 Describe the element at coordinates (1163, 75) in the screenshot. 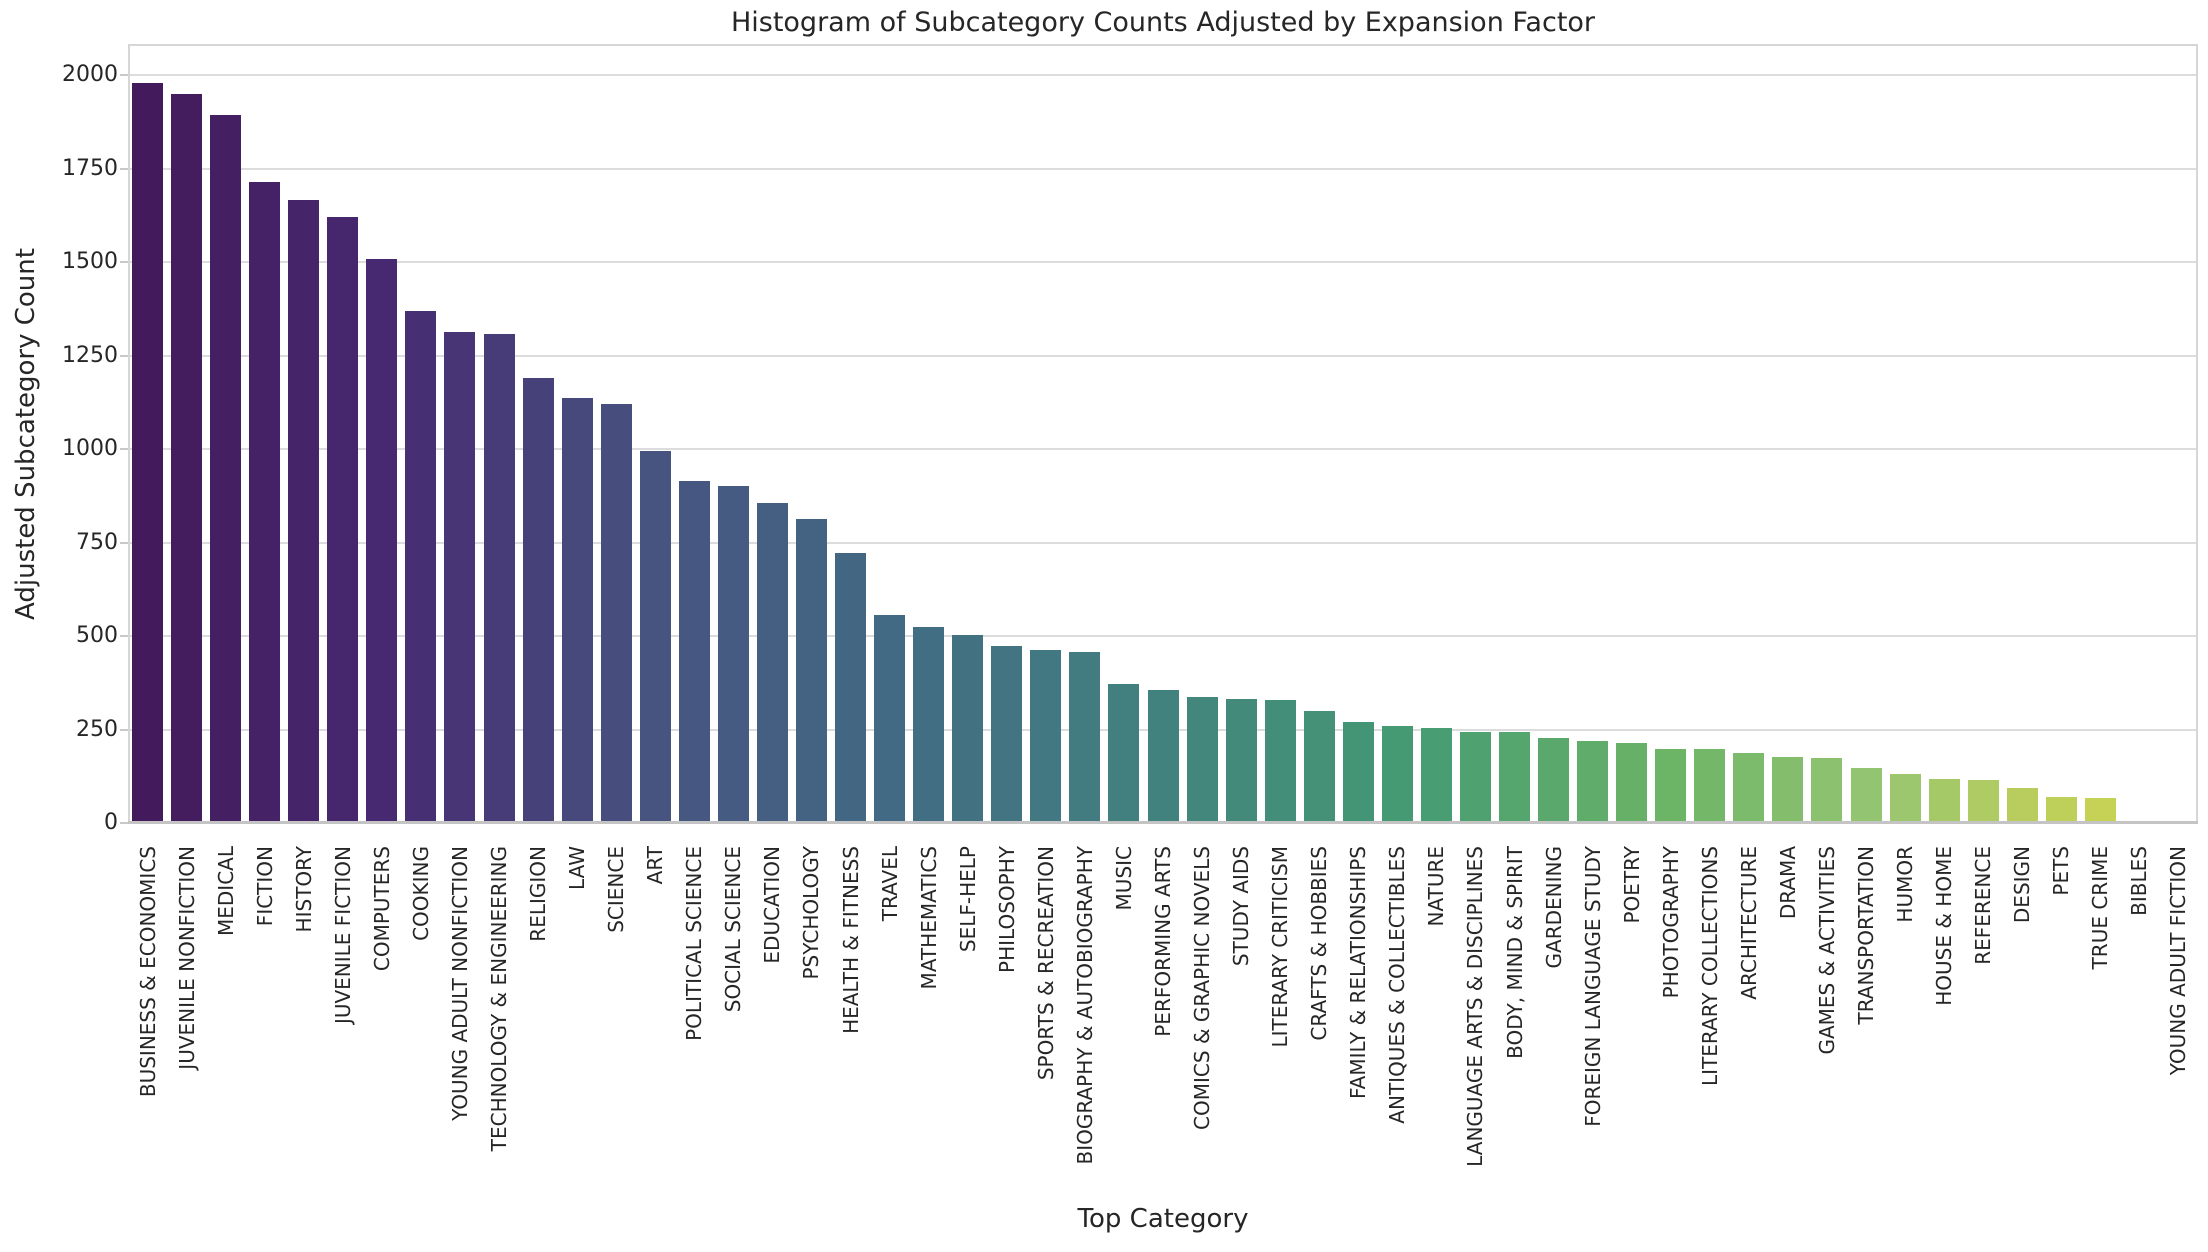

I see `gridline-2000` at that location.